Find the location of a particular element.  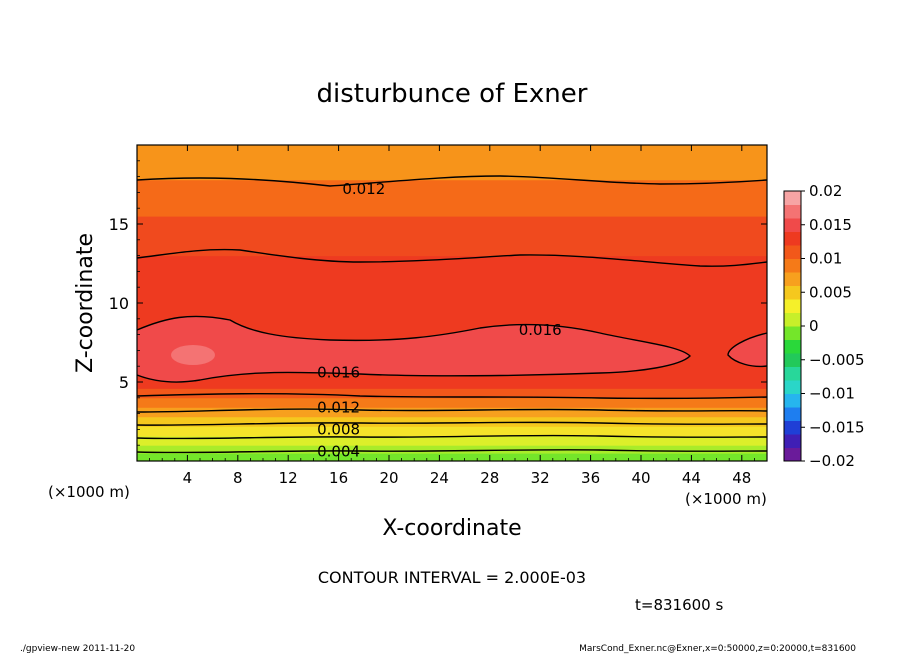

x-tick-label: 4 is located at coordinates (188, 478).